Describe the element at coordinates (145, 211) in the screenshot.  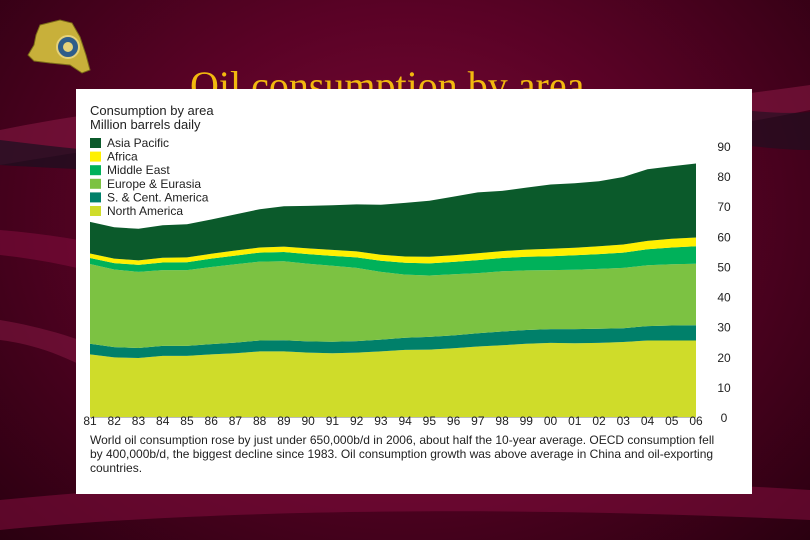
I see `legend-label: North America` at that location.